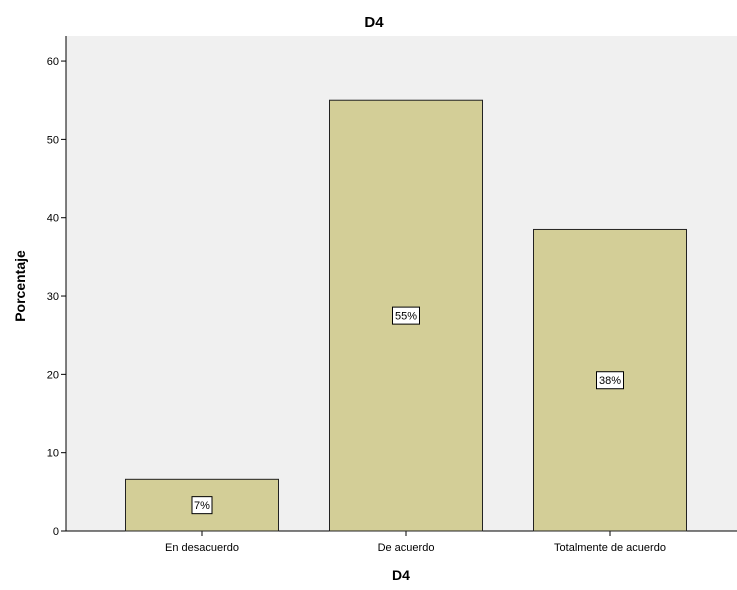  Describe the element at coordinates (401, 575) in the screenshot. I see `x-axis-title: D4` at that location.